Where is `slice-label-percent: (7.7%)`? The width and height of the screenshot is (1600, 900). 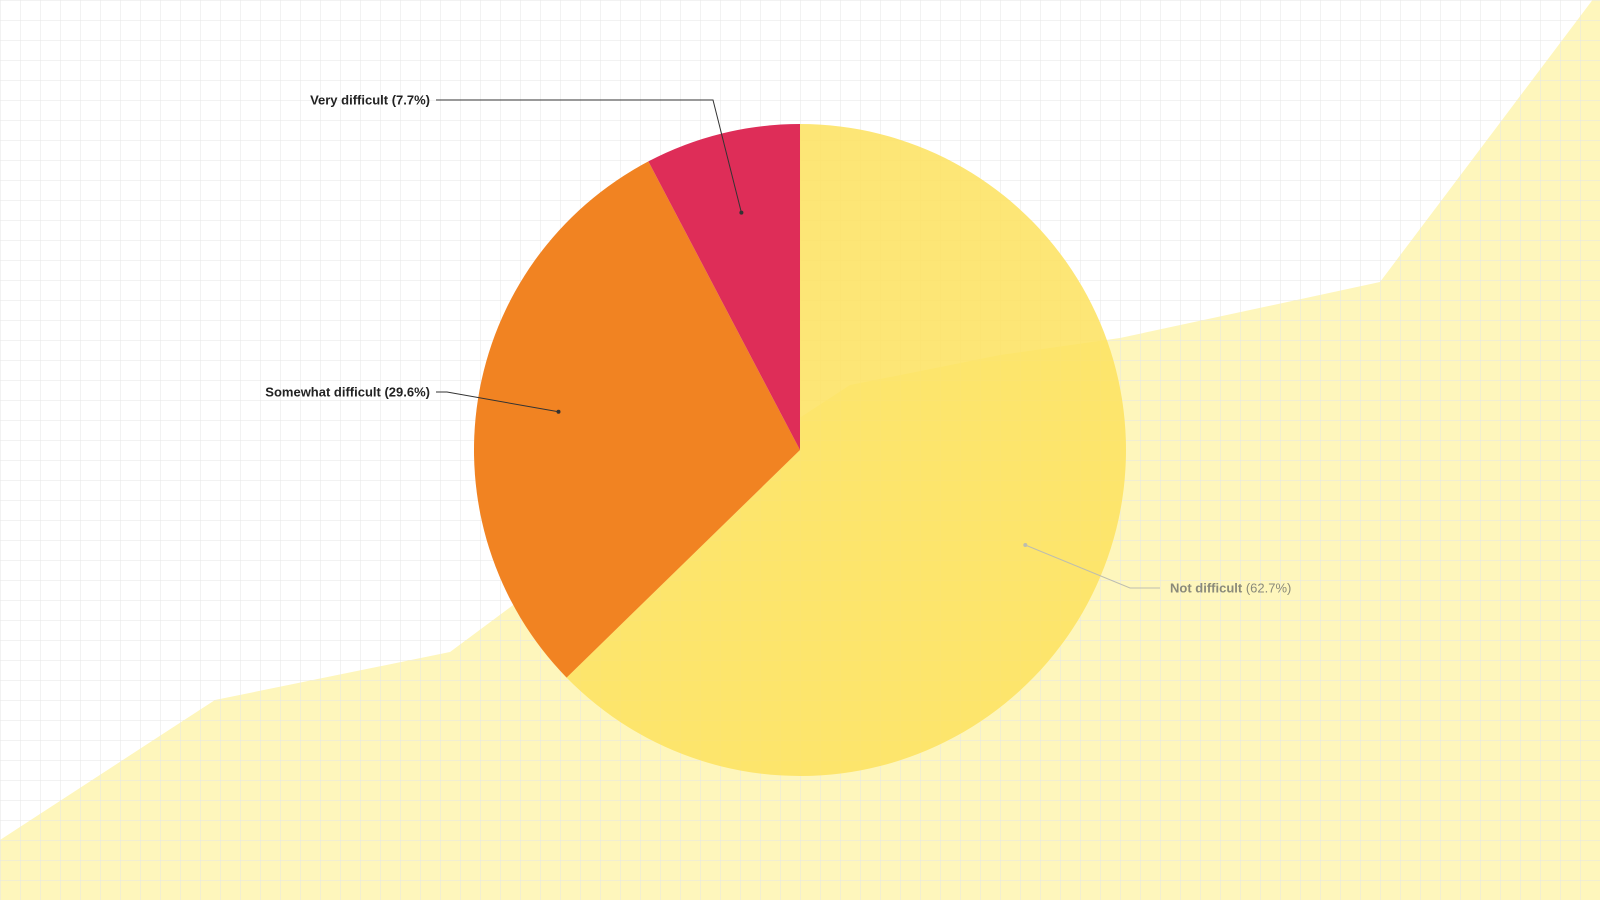
slice-label-percent: (7.7%) is located at coordinates (411, 100).